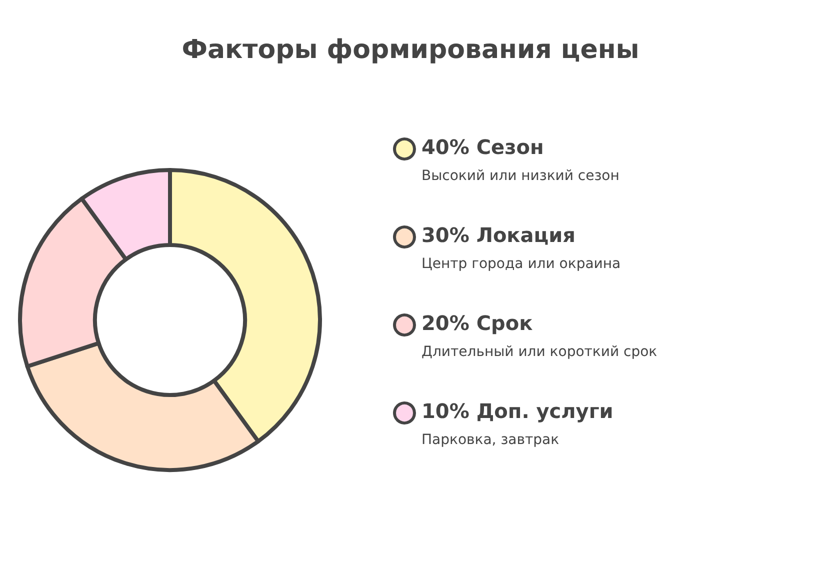 The height and width of the screenshot is (568, 821). I want to click on legend-label: 40% Сезон, so click(483, 147).